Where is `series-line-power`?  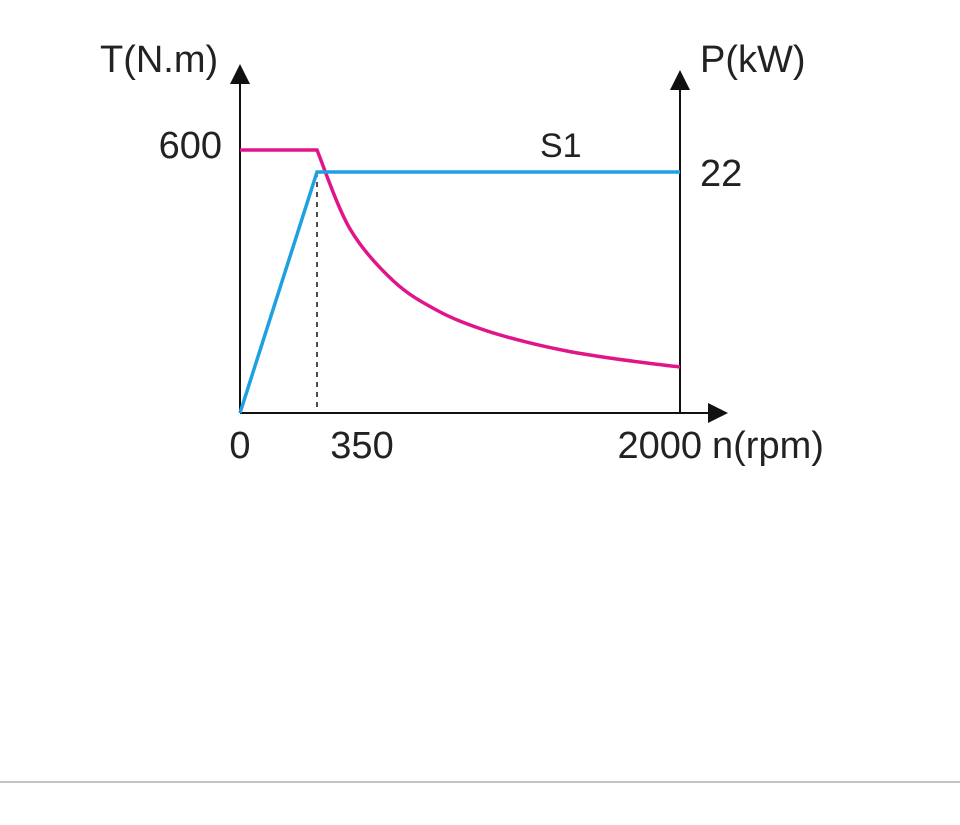
series-line-power is located at coordinates (459, 292).